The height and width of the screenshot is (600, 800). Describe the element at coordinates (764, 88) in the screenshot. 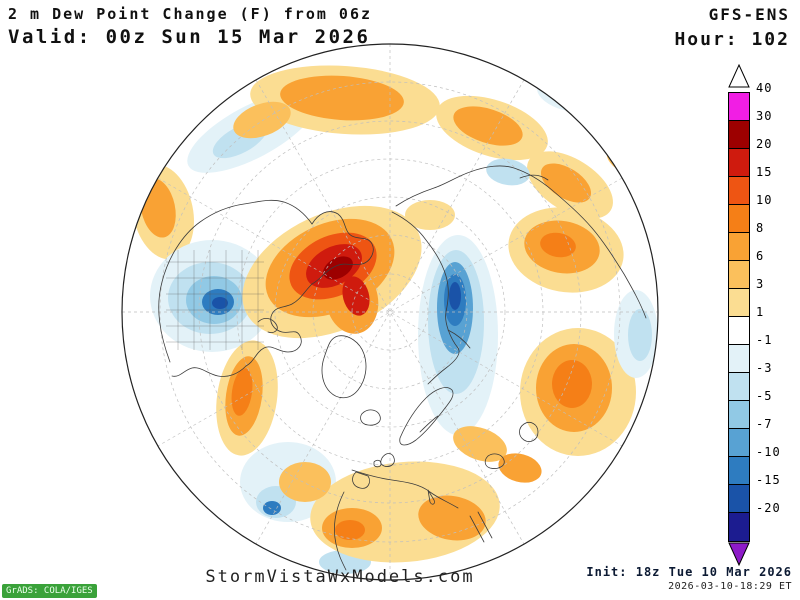

I see `colorbar-label: 40` at that location.